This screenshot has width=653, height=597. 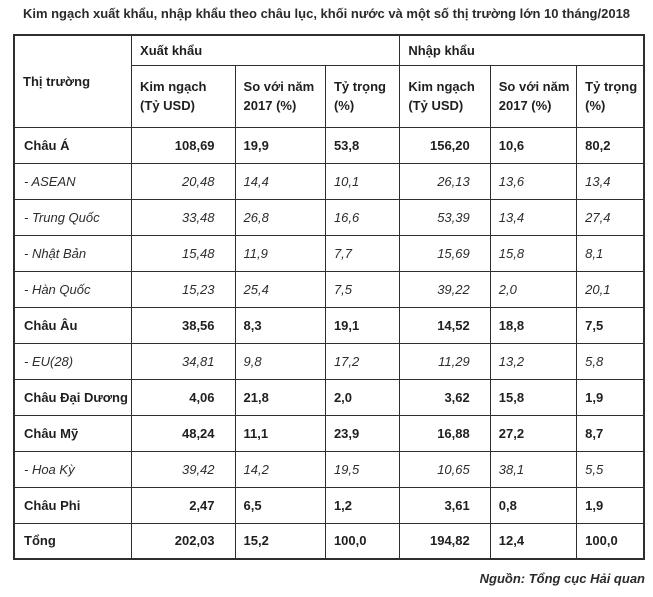 What do you see at coordinates (610, 469) in the screenshot?
I see `cell-value: 5,5` at bounding box center [610, 469].